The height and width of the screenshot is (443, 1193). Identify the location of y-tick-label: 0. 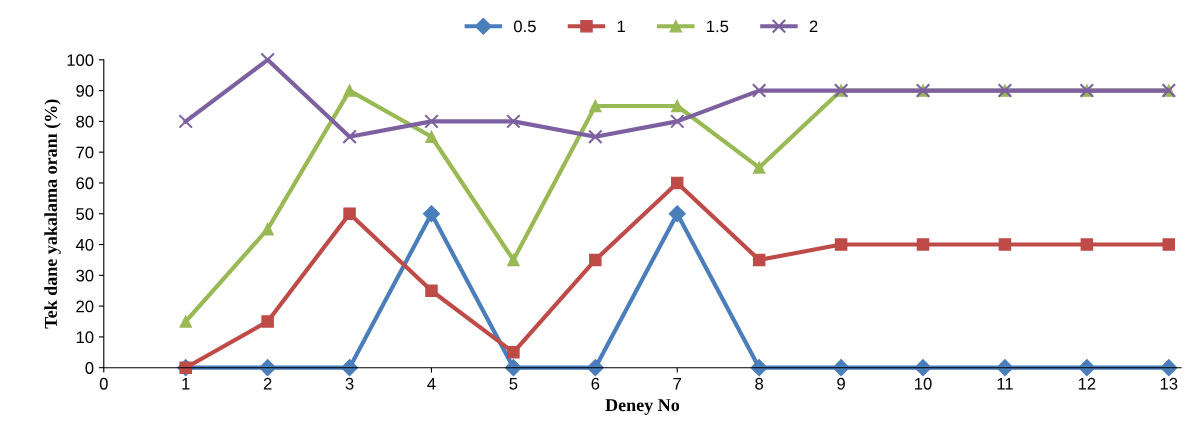
(89, 368).